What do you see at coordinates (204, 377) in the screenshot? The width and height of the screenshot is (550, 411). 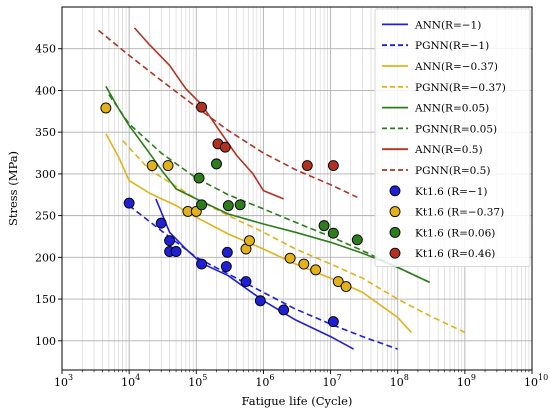 I see `x-tick-exponent: 5` at bounding box center [204, 377].